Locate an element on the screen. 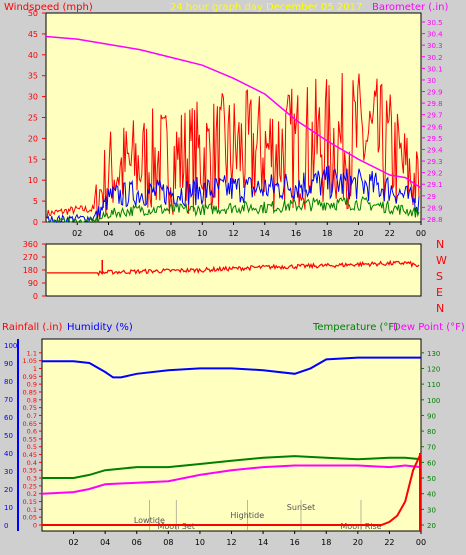  climate-x-tick-label: 00 is located at coordinates (421, 542).